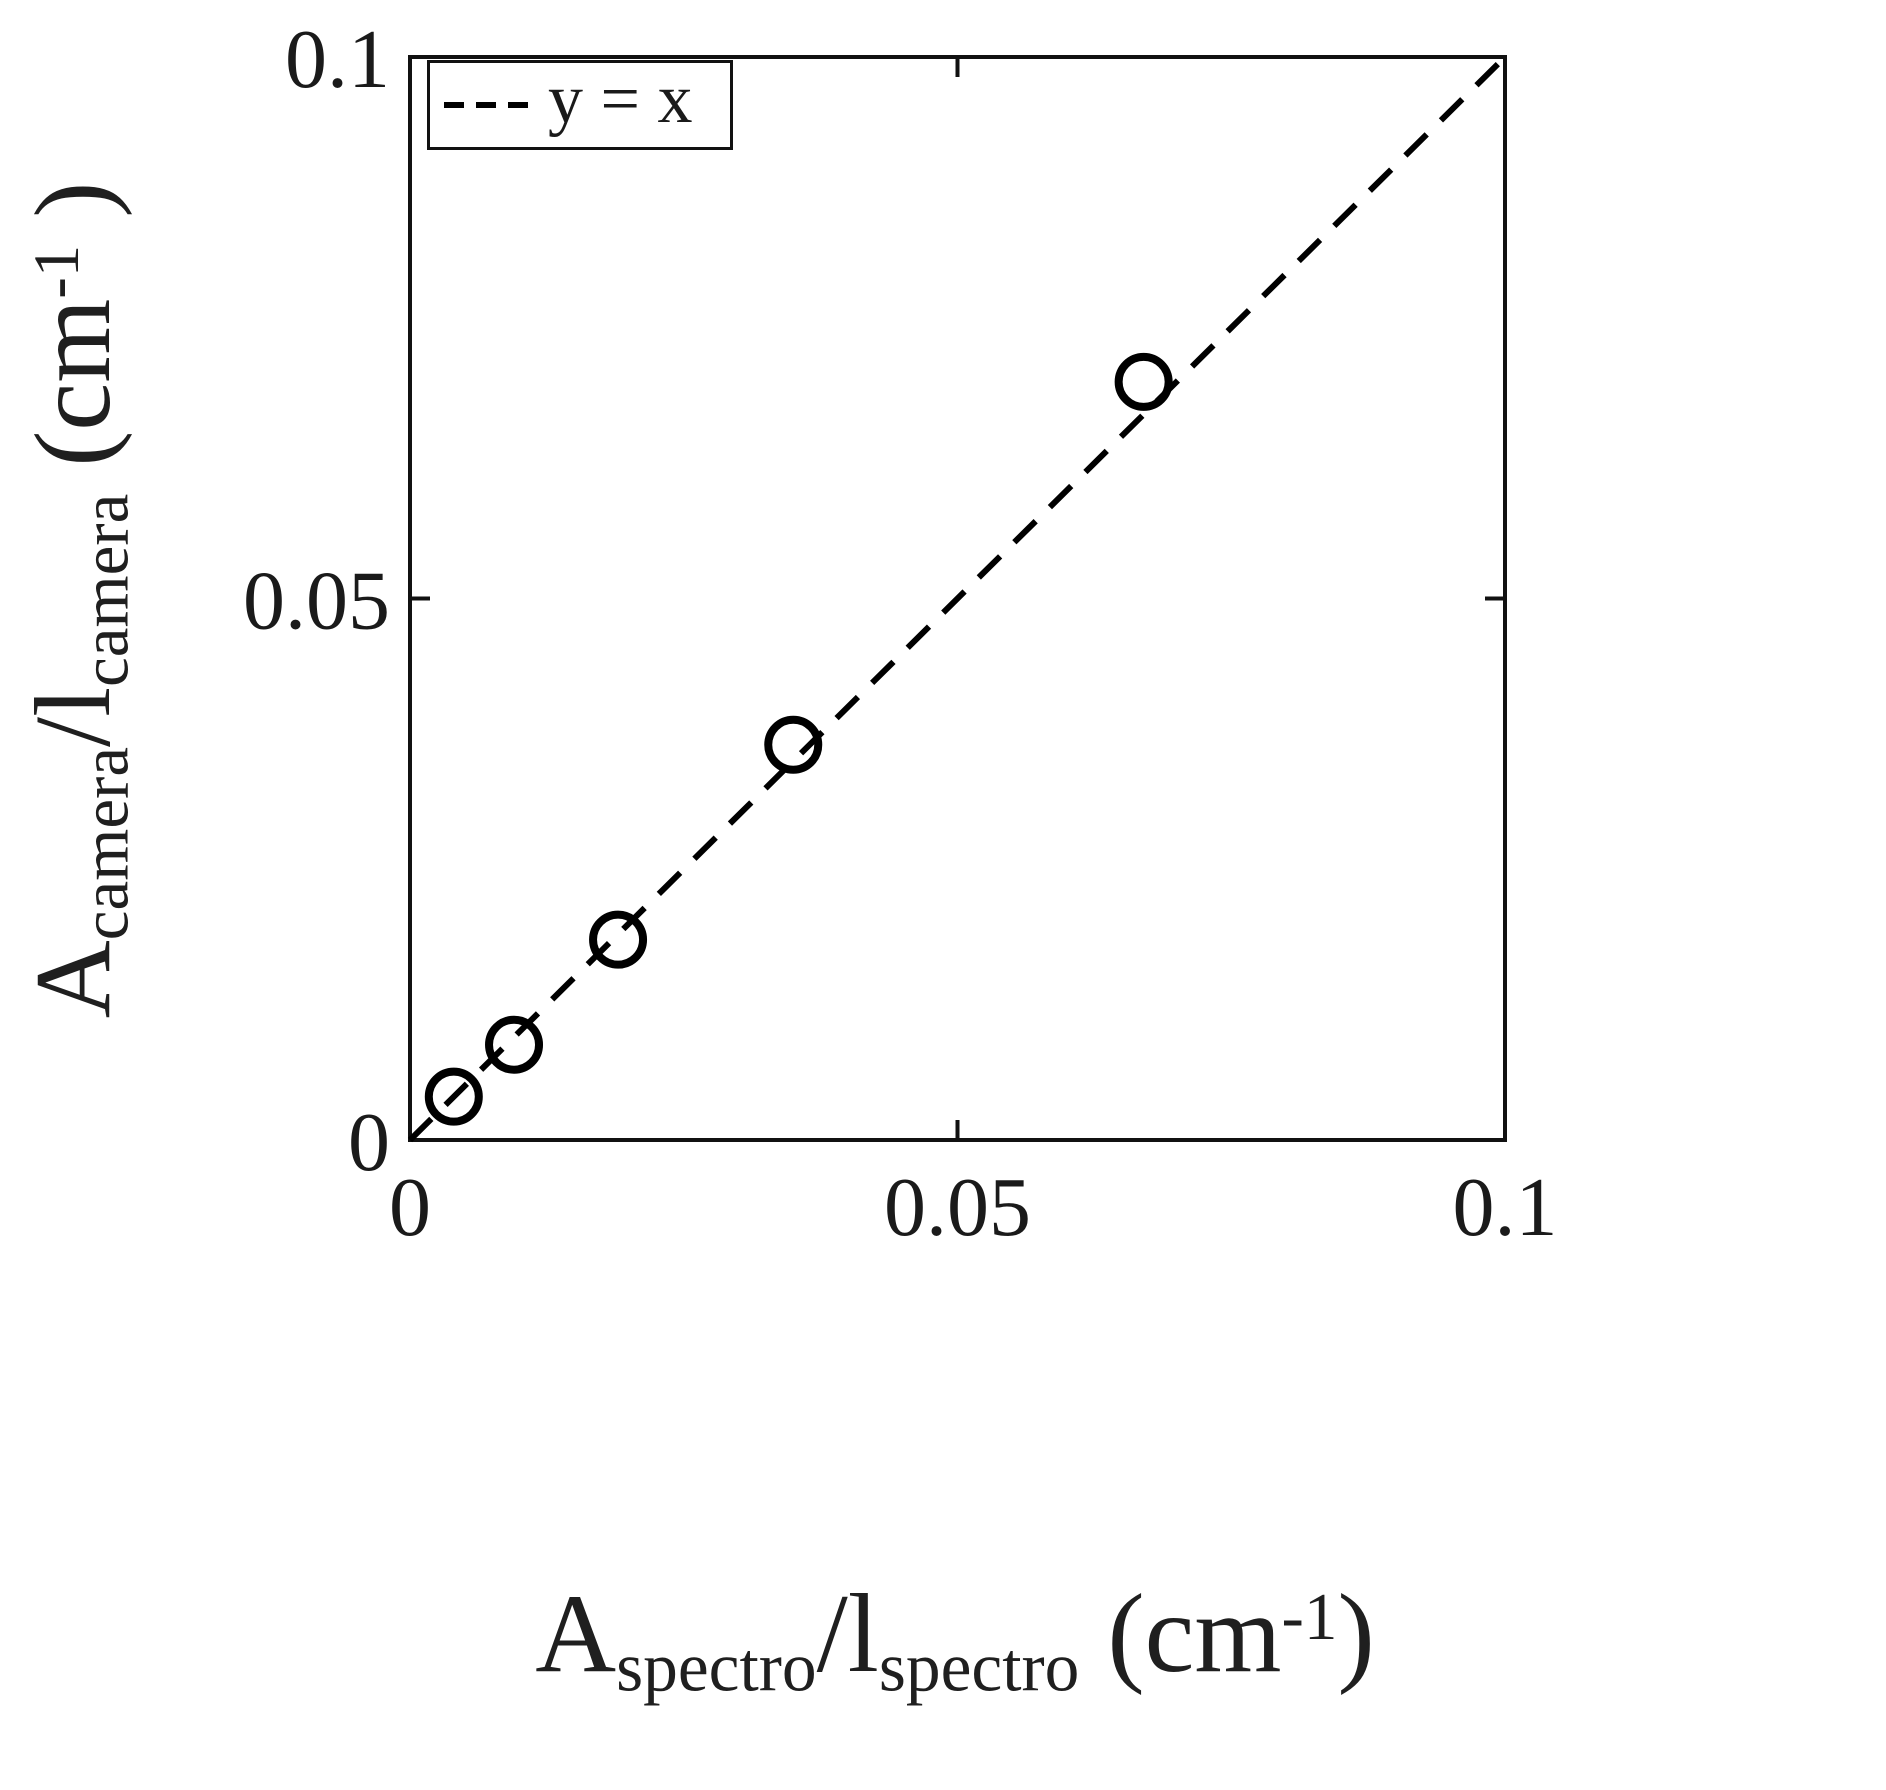 This screenshot has height=1790, width=1886. What do you see at coordinates (369, 1142) in the screenshot?
I see `y-tick-label: 0` at bounding box center [369, 1142].